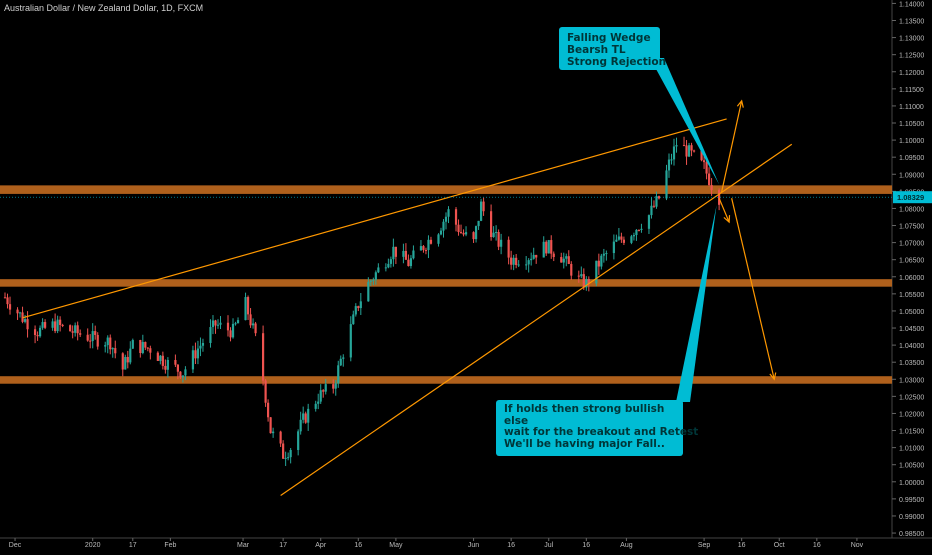  I want to click on y-tick-label: 1.04500, so click(911, 329).